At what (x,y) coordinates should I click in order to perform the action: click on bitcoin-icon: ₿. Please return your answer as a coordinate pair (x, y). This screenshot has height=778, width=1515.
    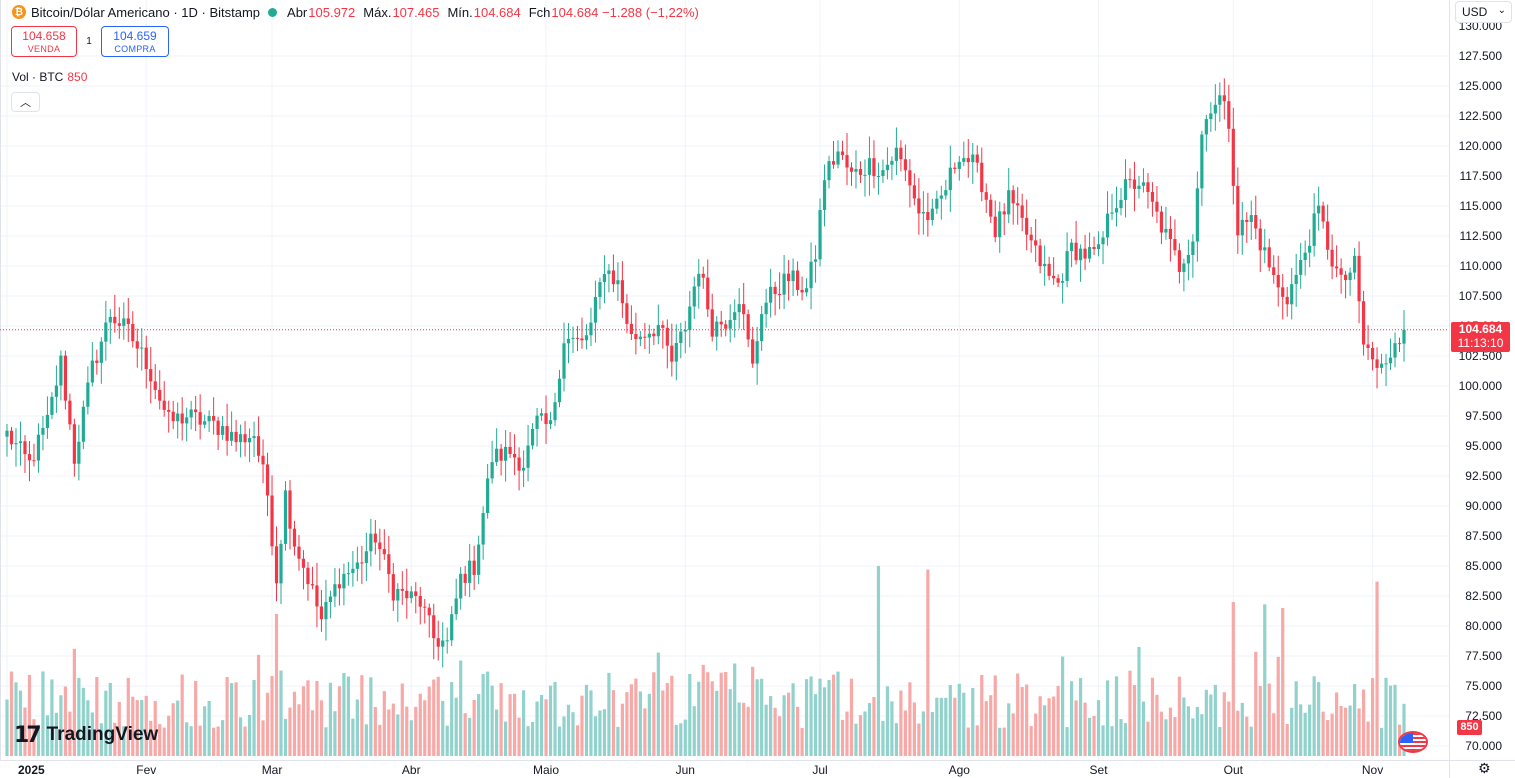
    Looking at the image, I should click on (19, 12).